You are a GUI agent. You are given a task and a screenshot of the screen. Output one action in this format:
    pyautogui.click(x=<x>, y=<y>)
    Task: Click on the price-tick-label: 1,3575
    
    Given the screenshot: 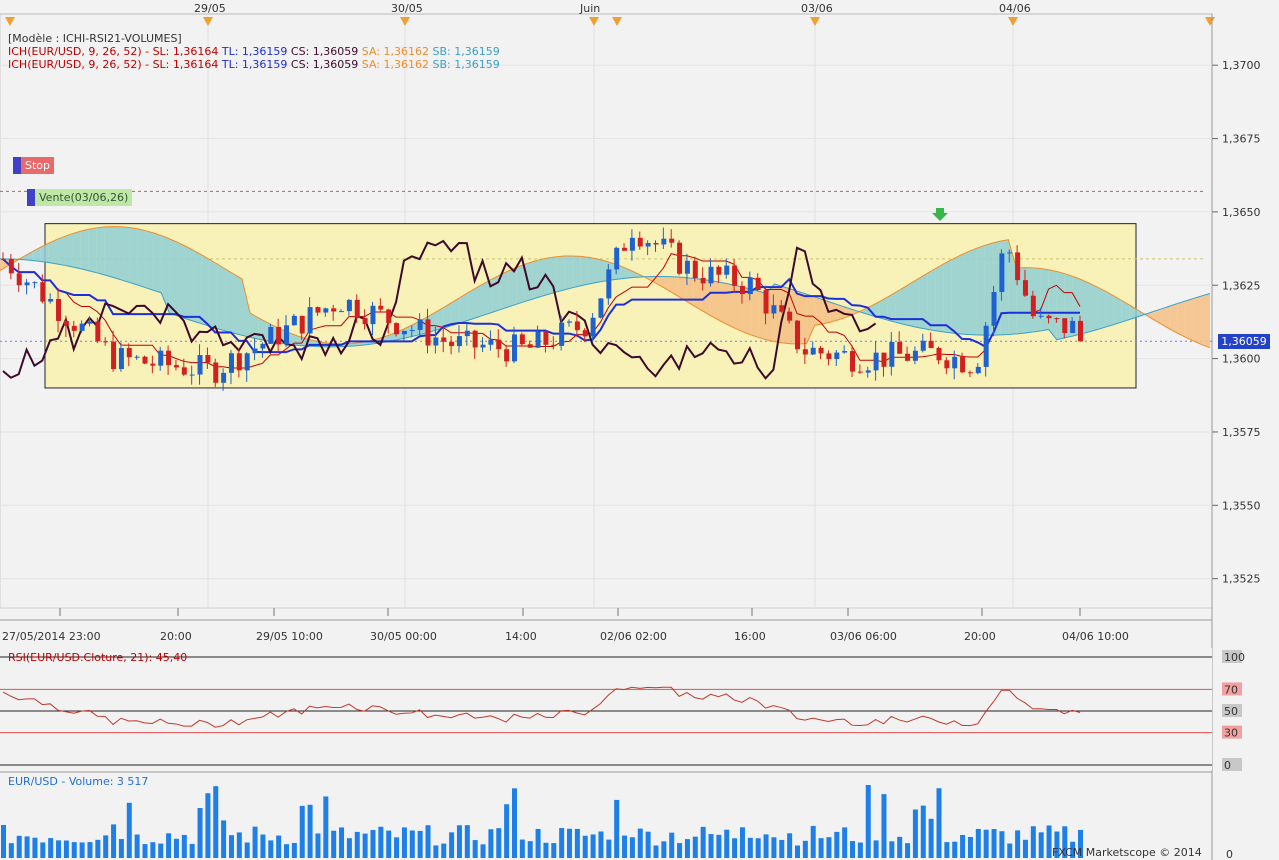 What is the action you would take?
    pyautogui.click(x=1241, y=432)
    